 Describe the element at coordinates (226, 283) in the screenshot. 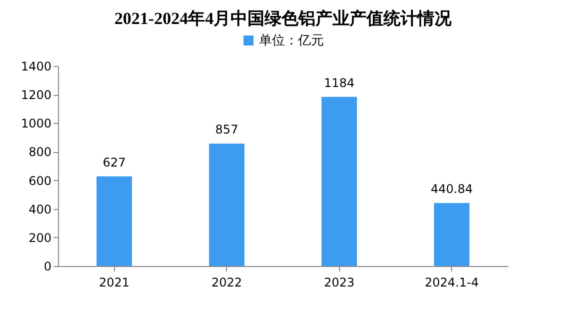

I see `x-tick-label: 2022` at that location.